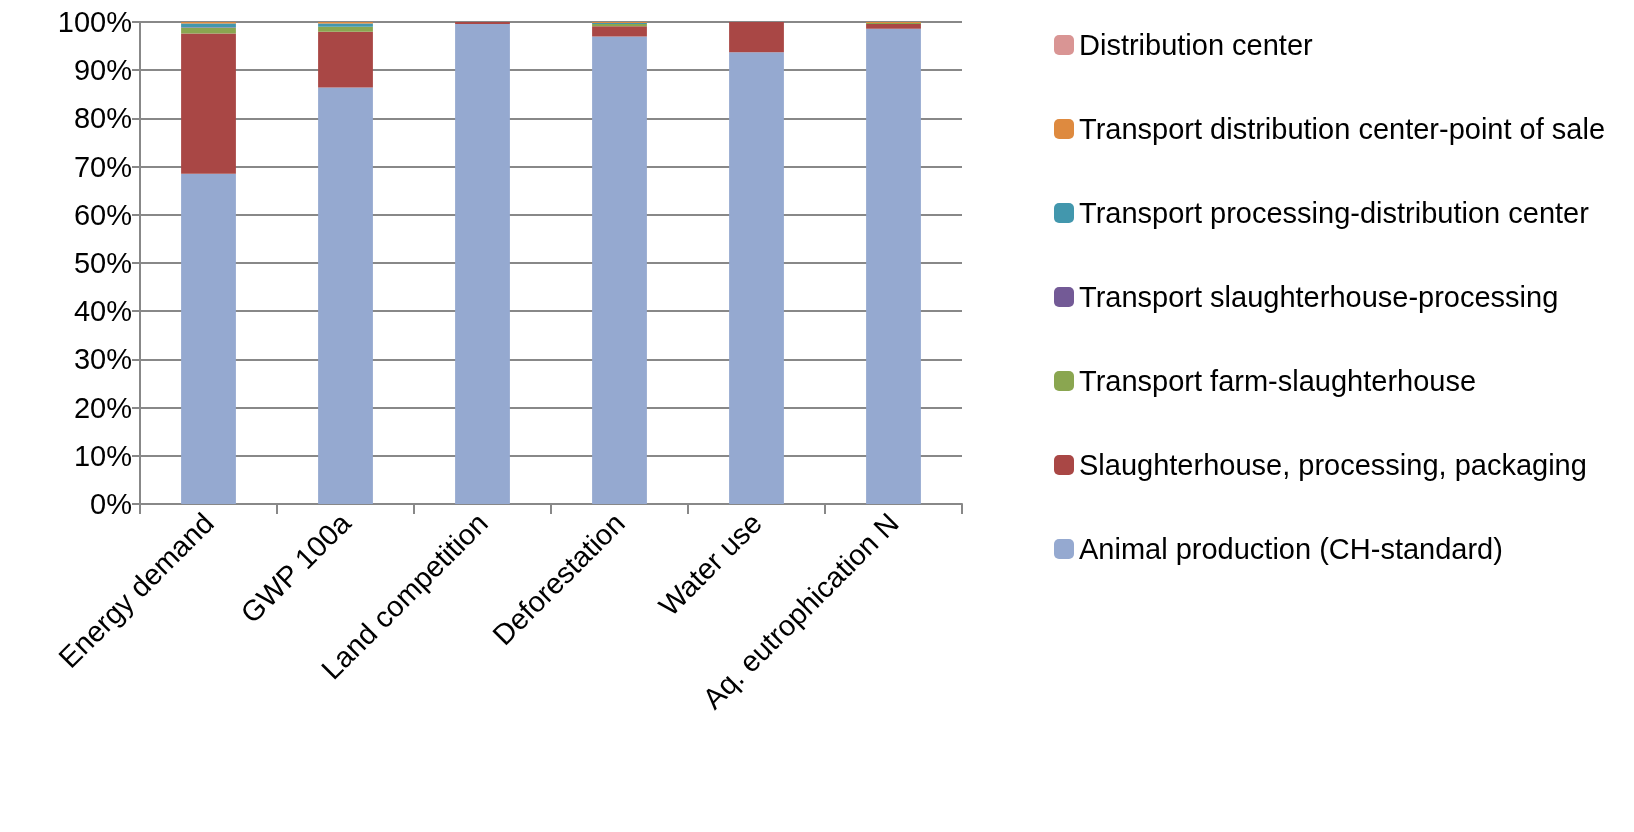 This screenshot has width=1634, height=832. What do you see at coordinates (1333, 465) in the screenshot?
I see `legend-label: Slaughterhouse, processing, packaging` at bounding box center [1333, 465].